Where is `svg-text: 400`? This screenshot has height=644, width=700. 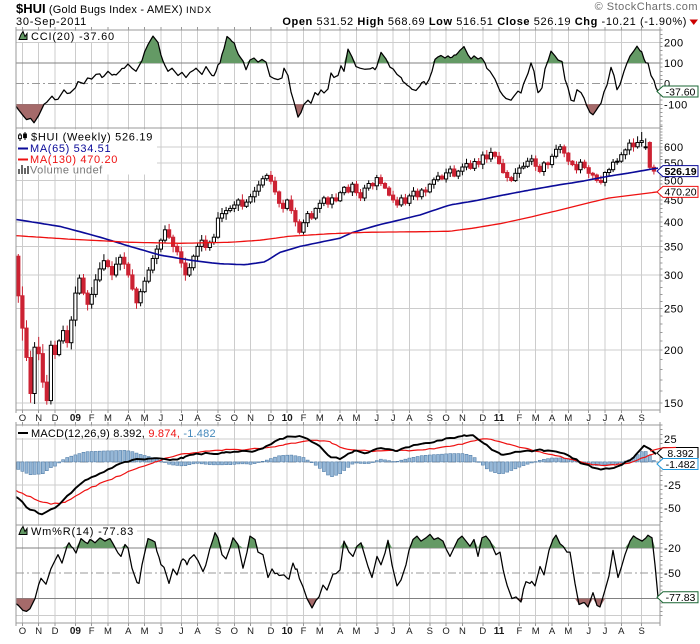 svg-text: 400 is located at coordinates (674, 223).